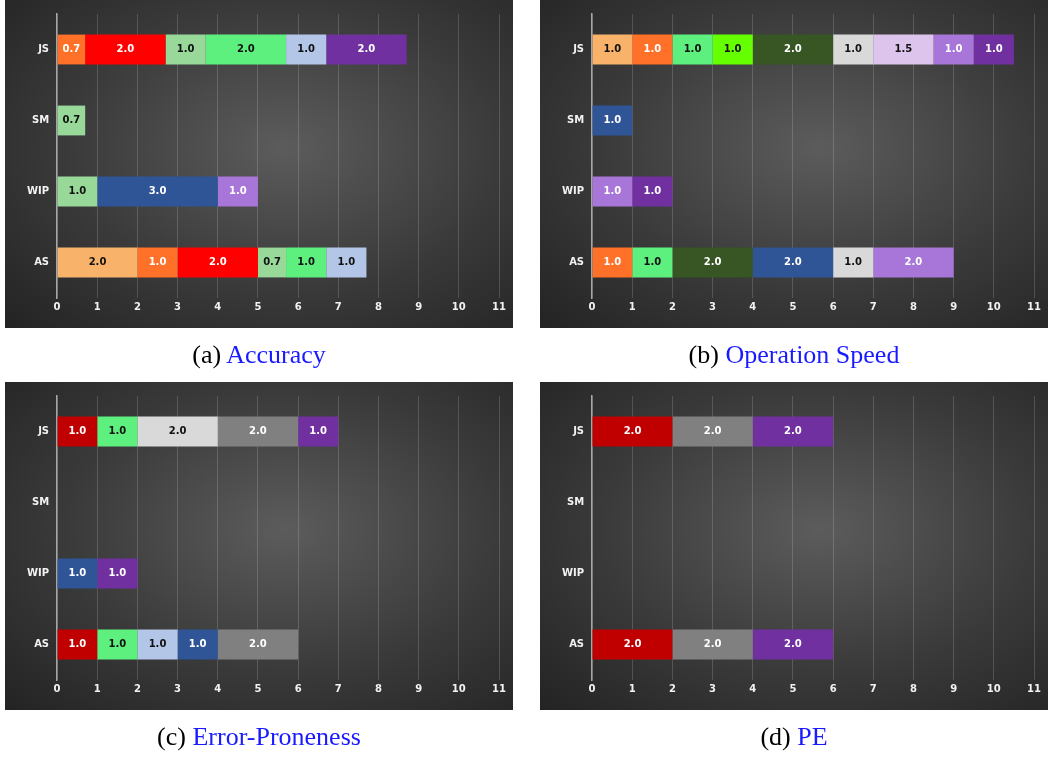 Image resolution: width=1048 pixels, height=762 pixels. What do you see at coordinates (954, 688) in the screenshot?
I see `x-tick-label: 9` at bounding box center [954, 688].